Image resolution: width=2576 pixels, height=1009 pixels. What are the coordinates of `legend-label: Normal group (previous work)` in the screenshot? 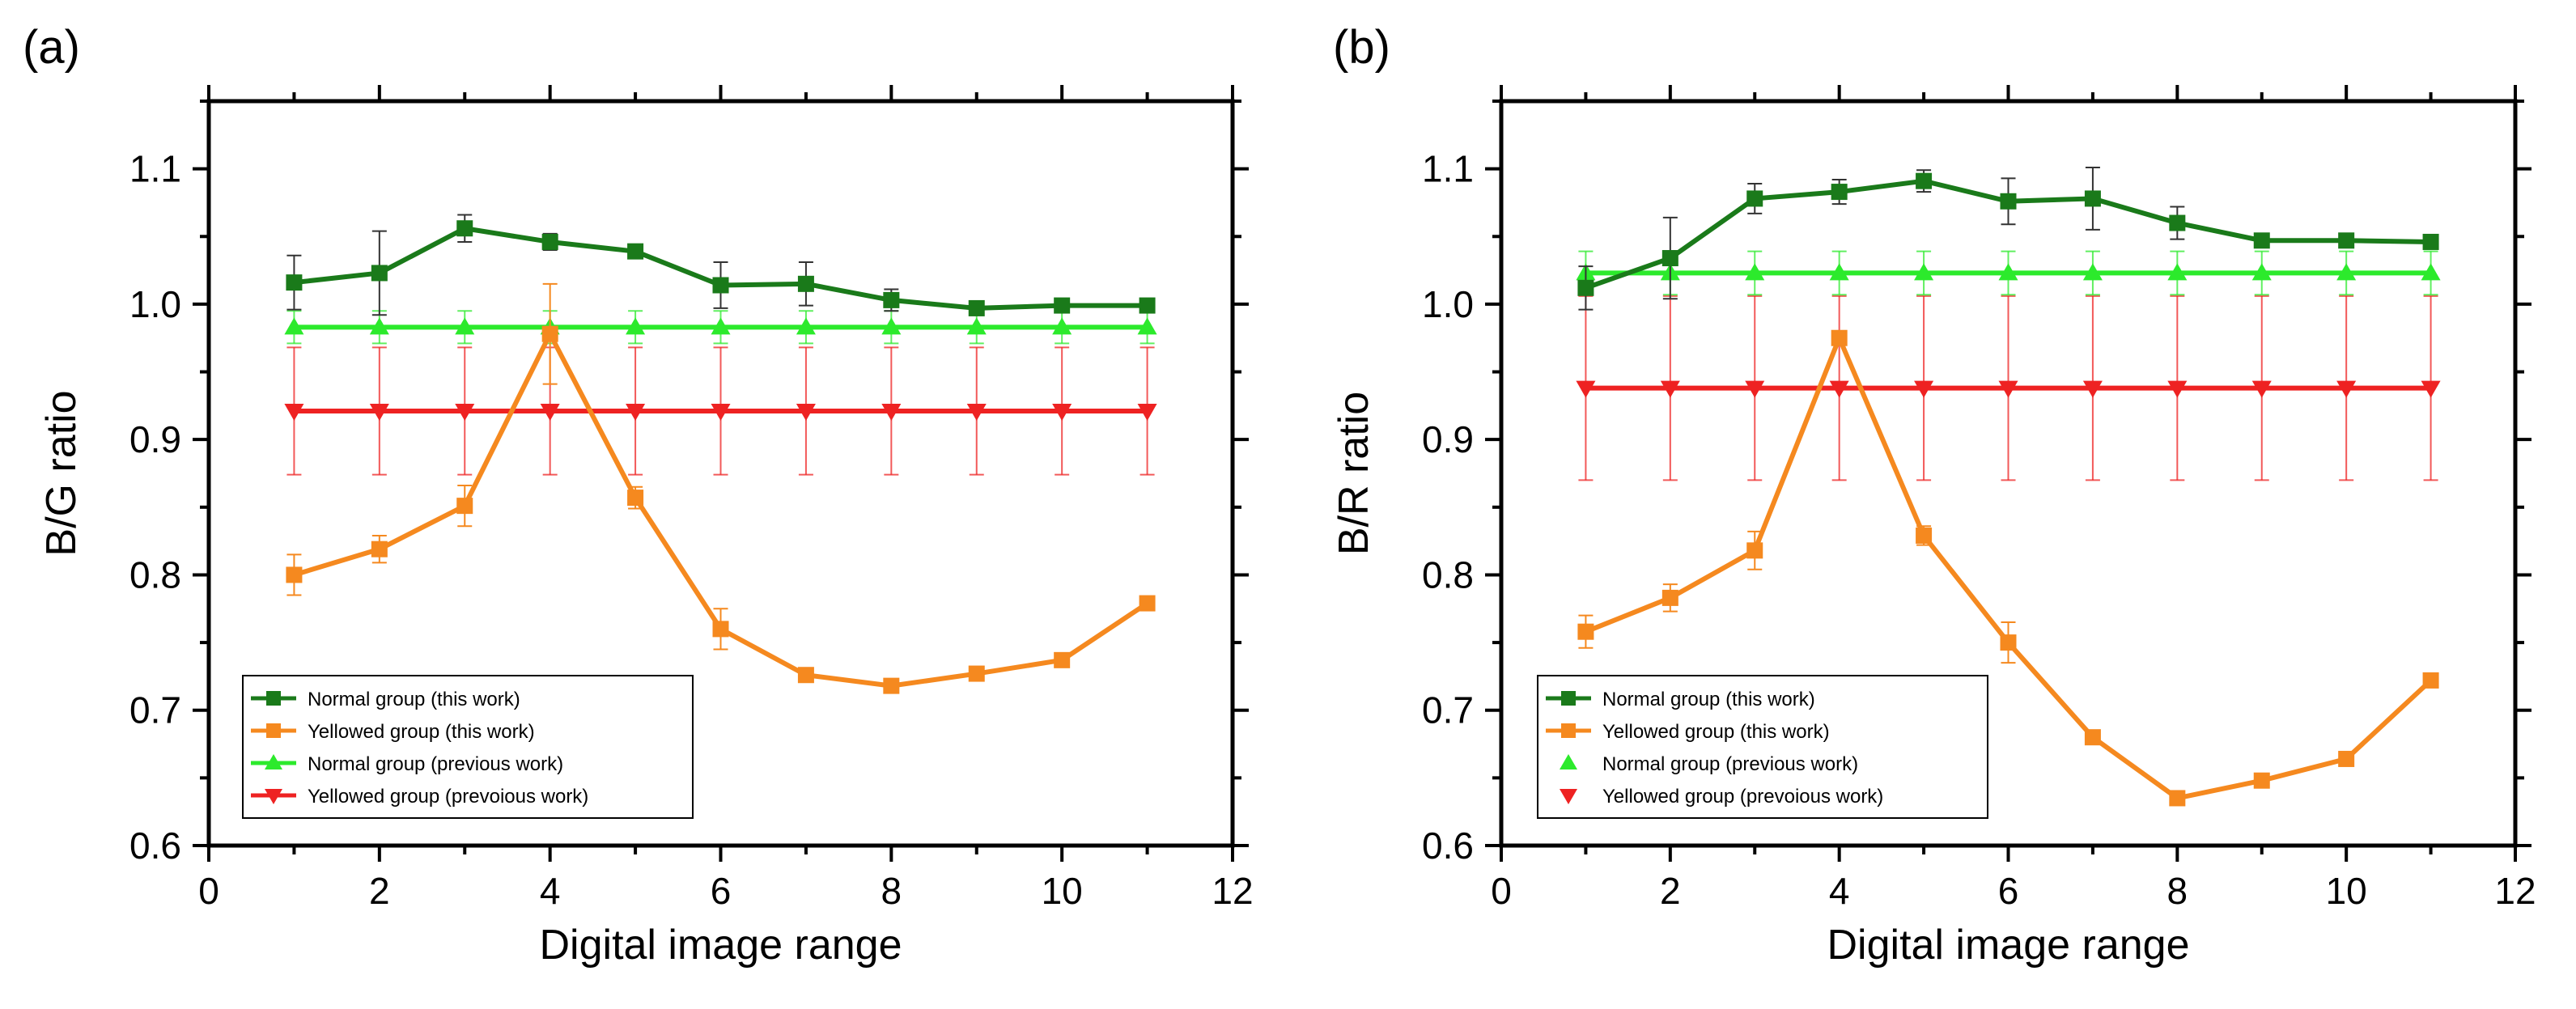 It's located at (435, 764).